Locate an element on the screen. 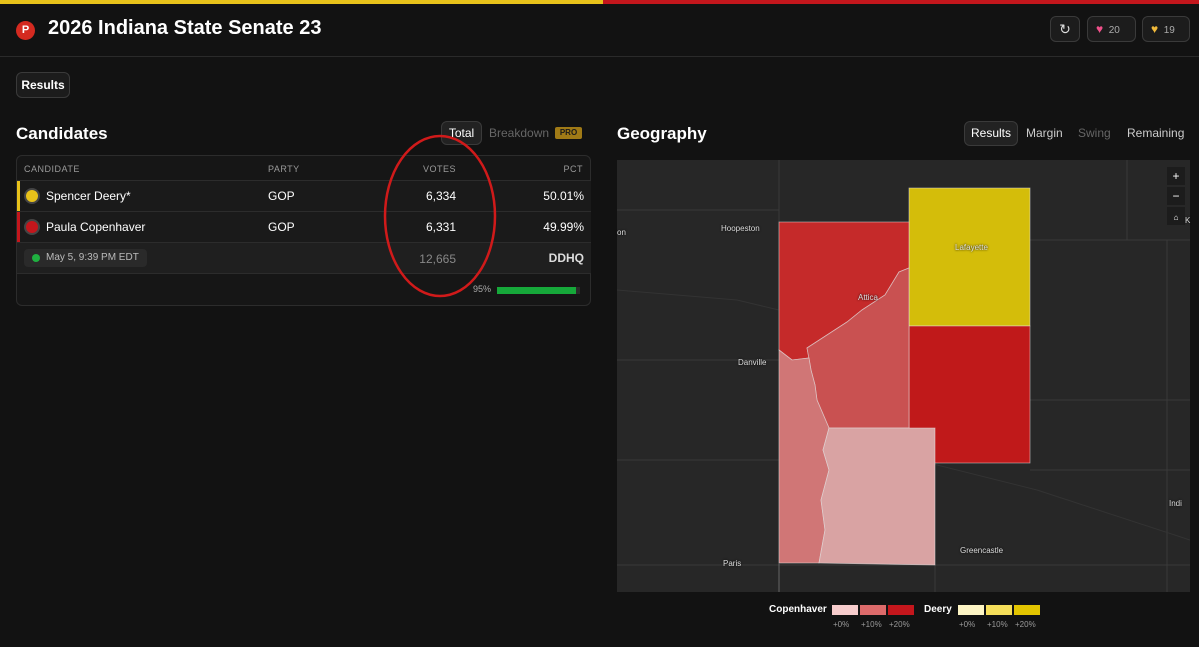 Image resolution: width=1199 pixels, height=647 pixels. map-label: on is located at coordinates (621, 232).